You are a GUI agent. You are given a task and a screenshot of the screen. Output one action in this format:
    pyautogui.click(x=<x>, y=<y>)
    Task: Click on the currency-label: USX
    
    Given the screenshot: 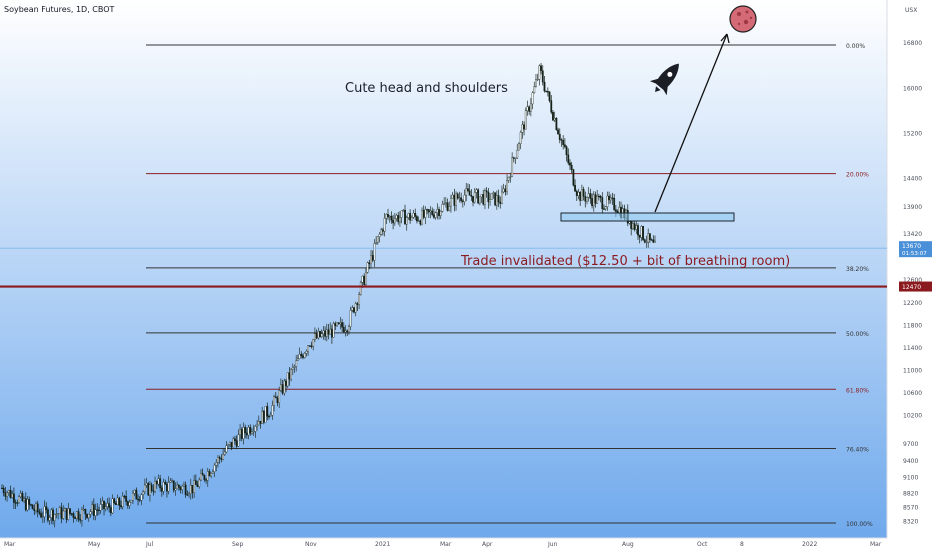 What is the action you would take?
    pyautogui.click(x=911, y=10)
    